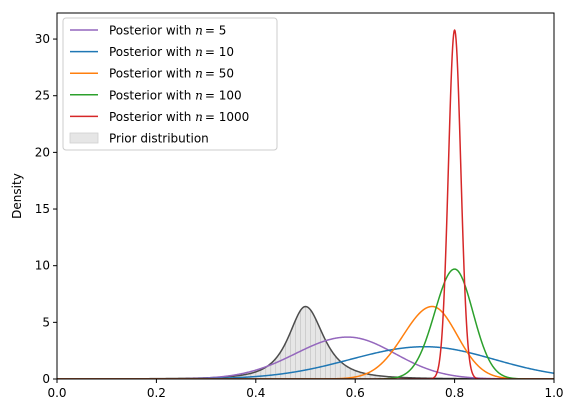 The height and width of the screenshot is (413, 574). Describe the element at coordinates (46, 322) in the screenshot. I see `y-tick-label: 5` at that location.